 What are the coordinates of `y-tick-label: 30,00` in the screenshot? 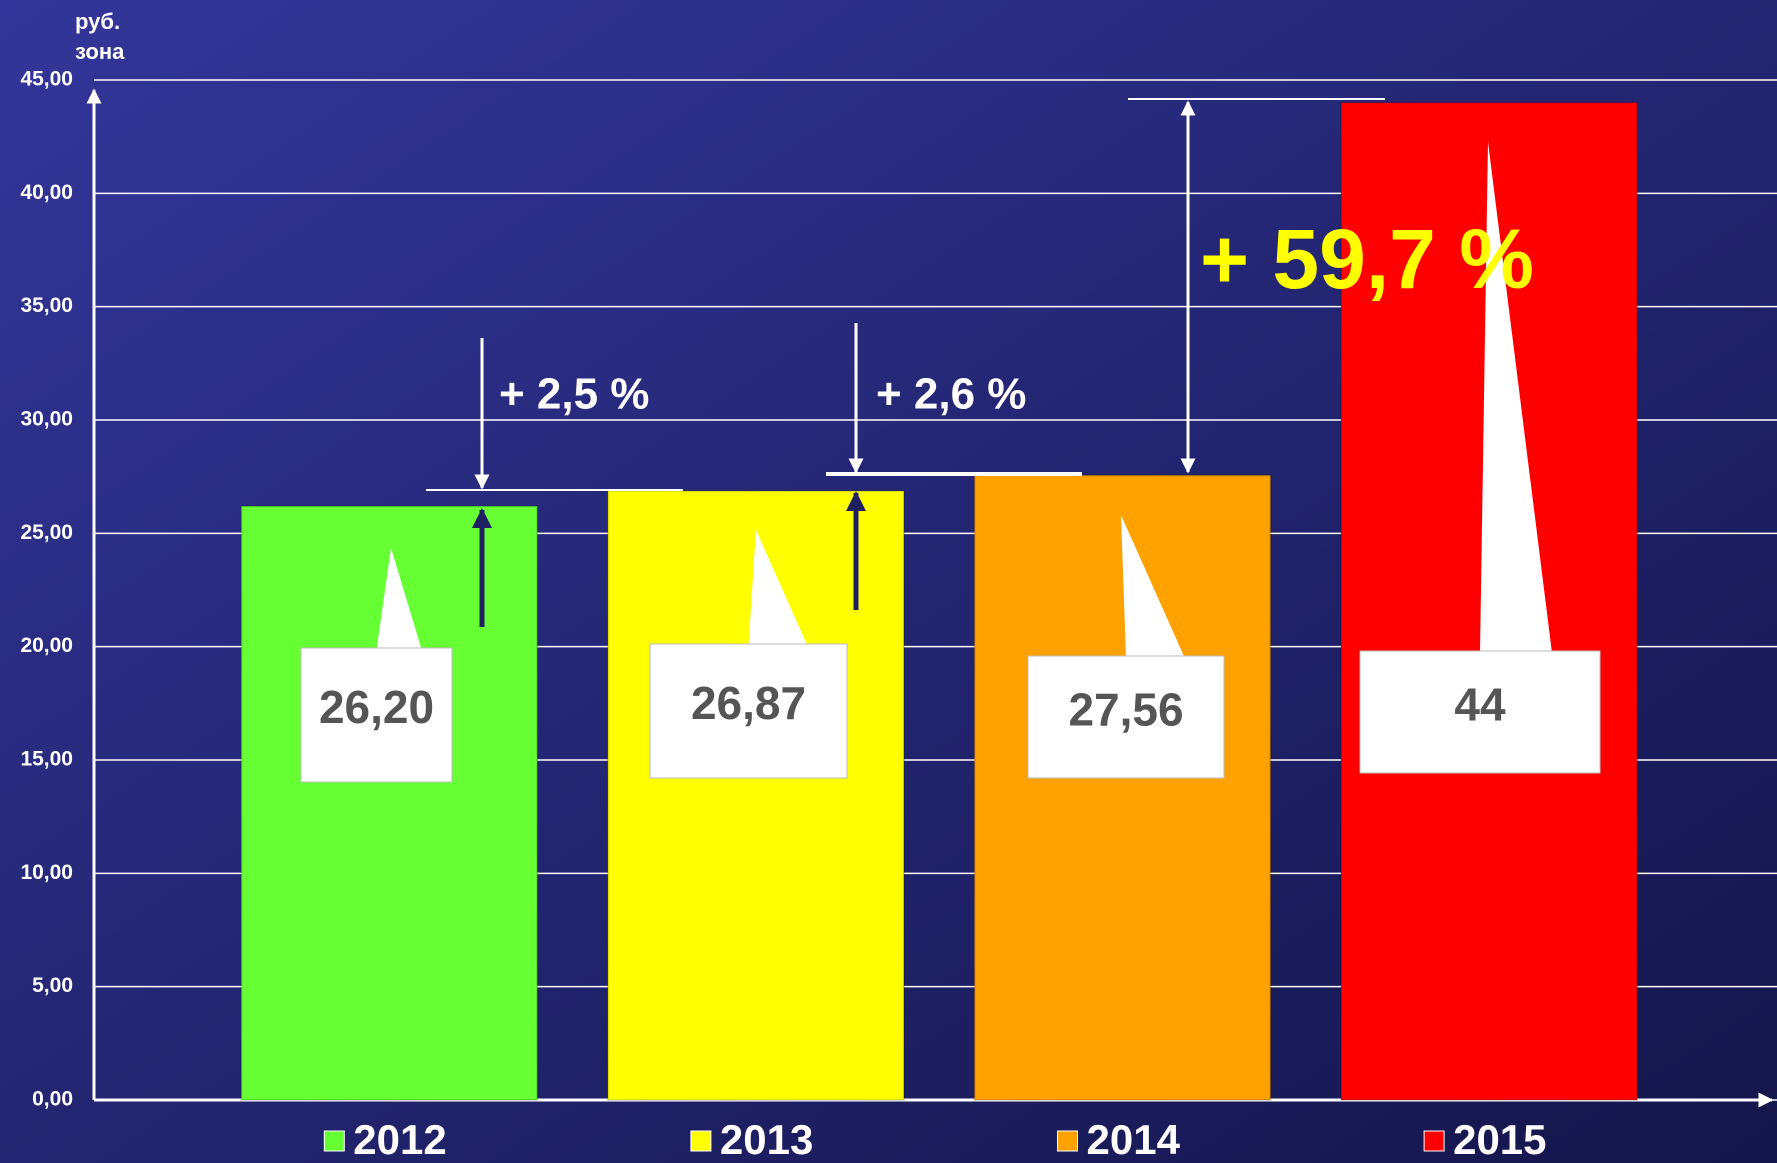 It's located at (46, 419).